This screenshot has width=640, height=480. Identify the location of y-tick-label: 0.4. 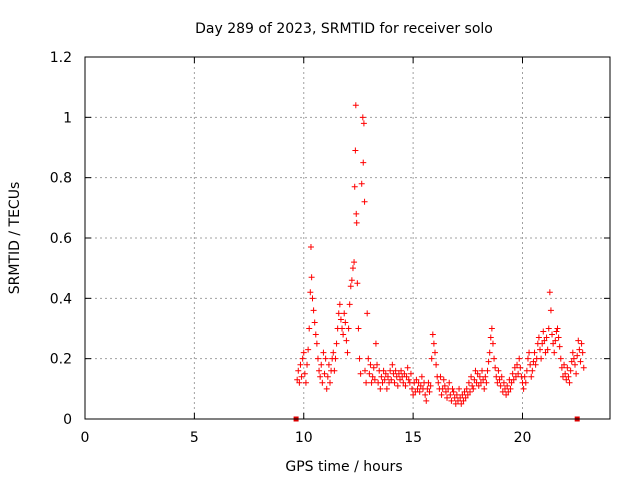
(61, 299).